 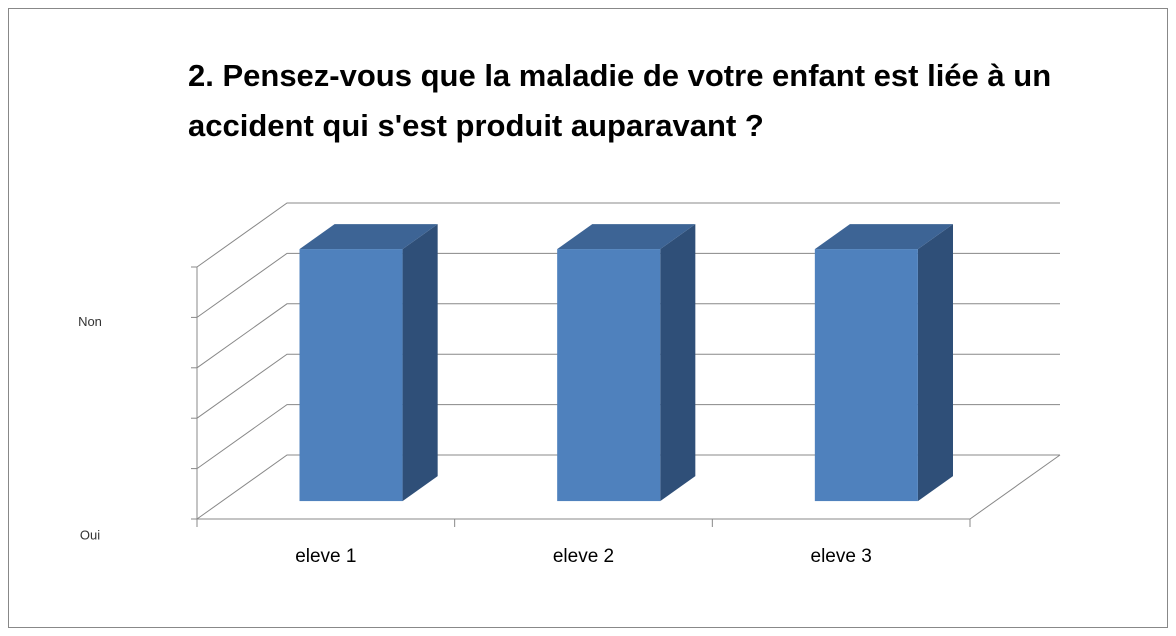 What do you see at coordinates (90, 321) in the screenshot?
I see `y-tick-label: Non` at bounding box center [90, 321].